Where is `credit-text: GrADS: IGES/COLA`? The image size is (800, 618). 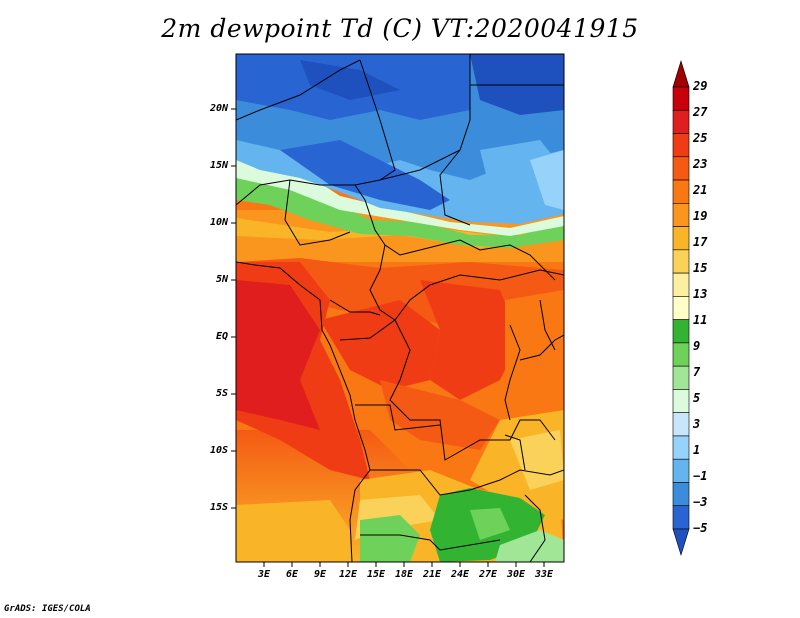
credit-text: GrADS: IGES/COLA is located at coordinates (47, 609).